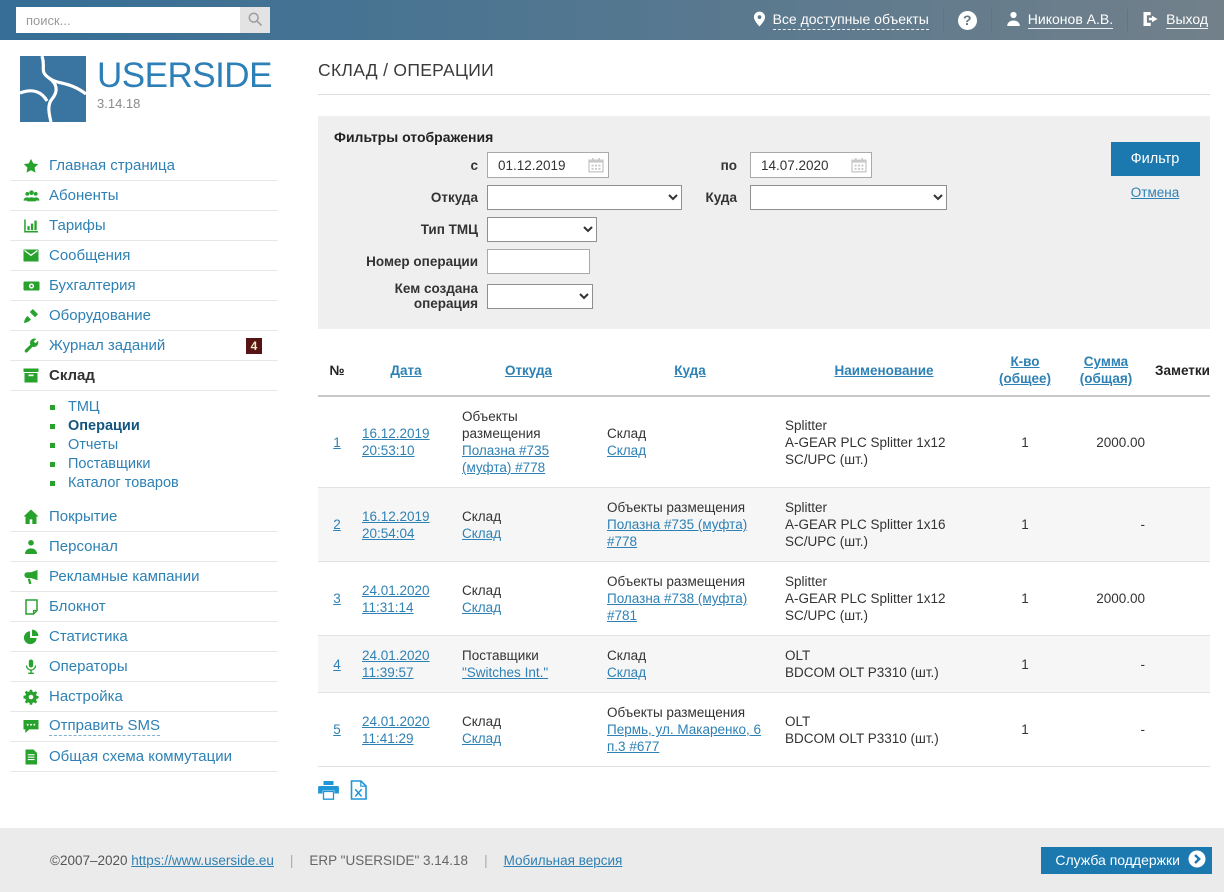 The width and height of the screenshot is (1224, 892). What do you see at coordinates (850, 20) in the screenshot?
I see `all-objects-label: Все доступные объекты` at bounding box center [850, 20].